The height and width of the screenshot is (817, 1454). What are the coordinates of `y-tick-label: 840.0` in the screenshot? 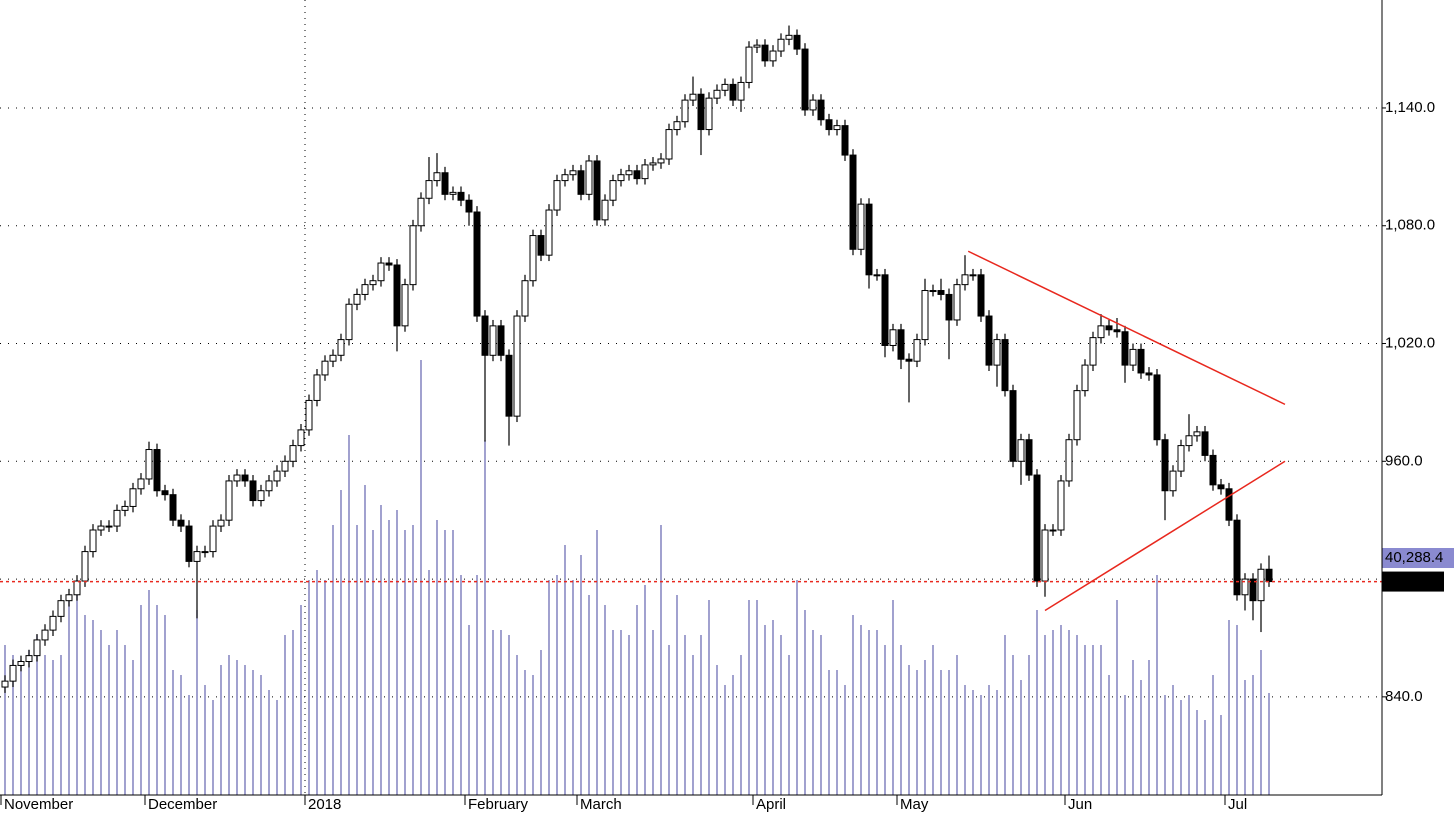 It's located at (1404, 696).